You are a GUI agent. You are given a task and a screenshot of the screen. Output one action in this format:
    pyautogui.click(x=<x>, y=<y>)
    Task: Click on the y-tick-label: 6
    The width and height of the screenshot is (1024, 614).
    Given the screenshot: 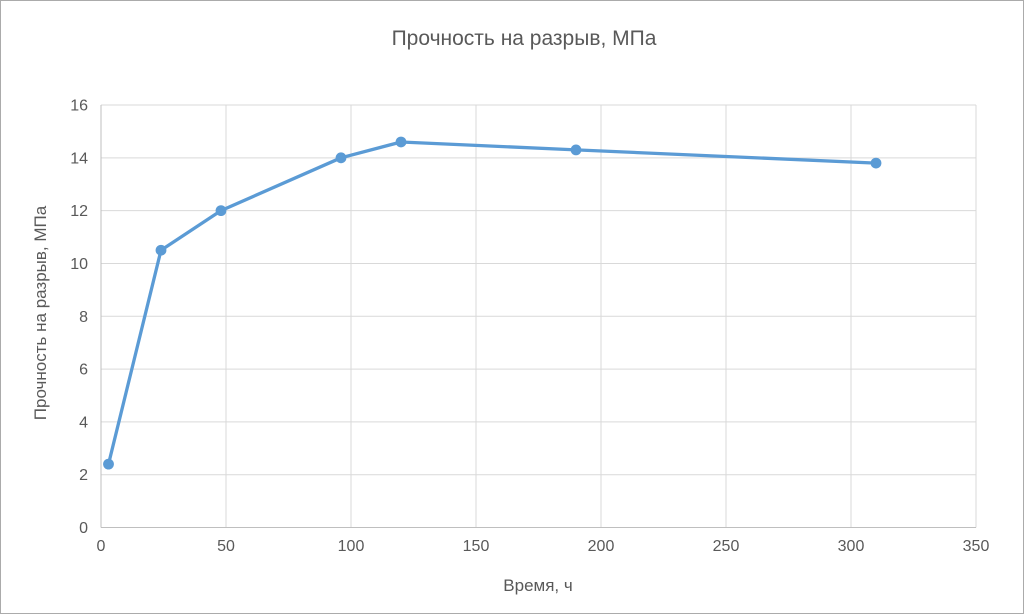 What is the action you would take?
    pyautogui.click(x=83, y=370)
    